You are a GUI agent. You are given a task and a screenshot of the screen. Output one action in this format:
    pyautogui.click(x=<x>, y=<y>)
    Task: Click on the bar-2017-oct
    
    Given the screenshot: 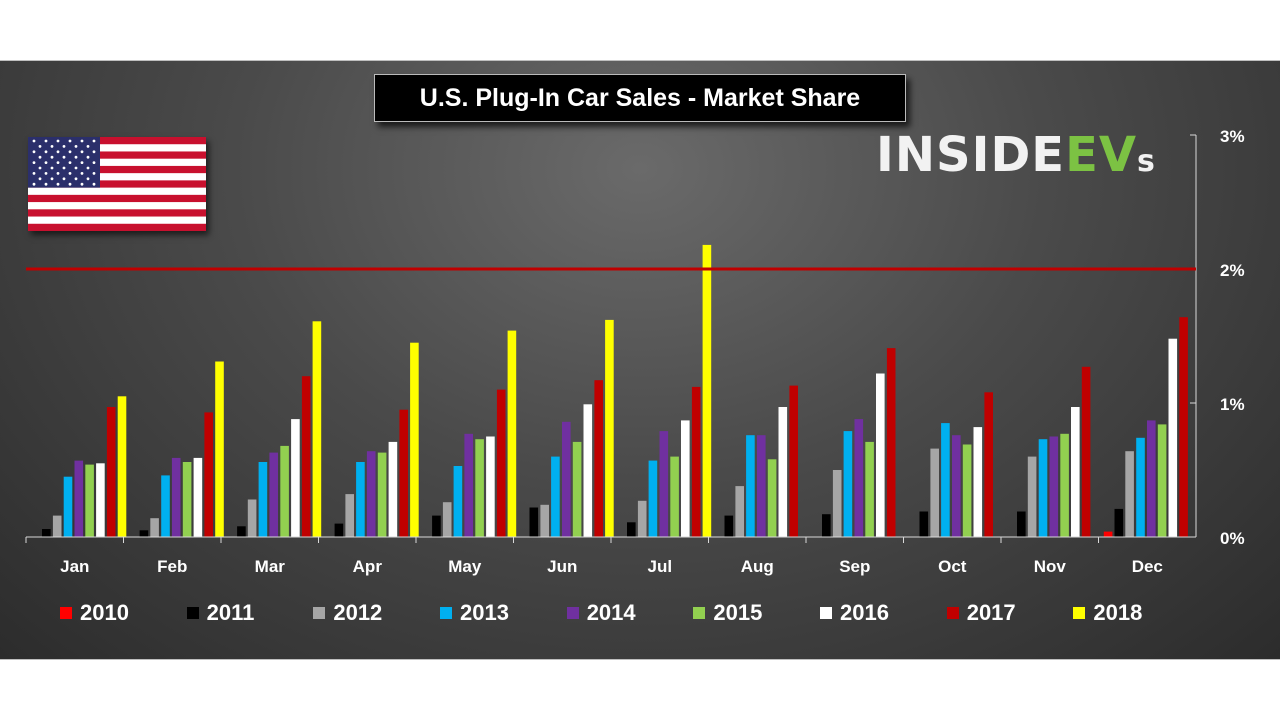 What is the action you would take?
    pyautogui.click(x=988, y=464)
    